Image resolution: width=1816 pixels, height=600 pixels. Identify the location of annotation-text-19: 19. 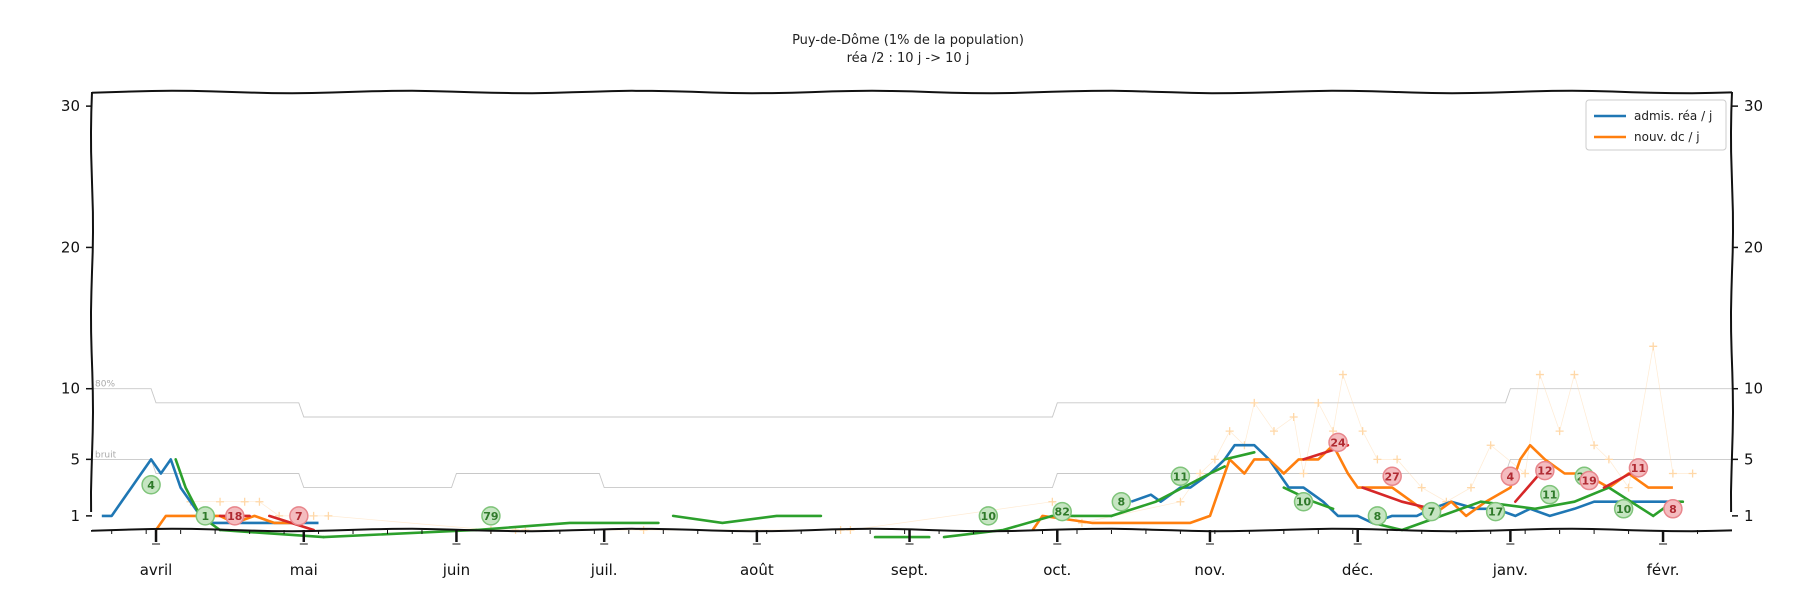
(1589, 481).